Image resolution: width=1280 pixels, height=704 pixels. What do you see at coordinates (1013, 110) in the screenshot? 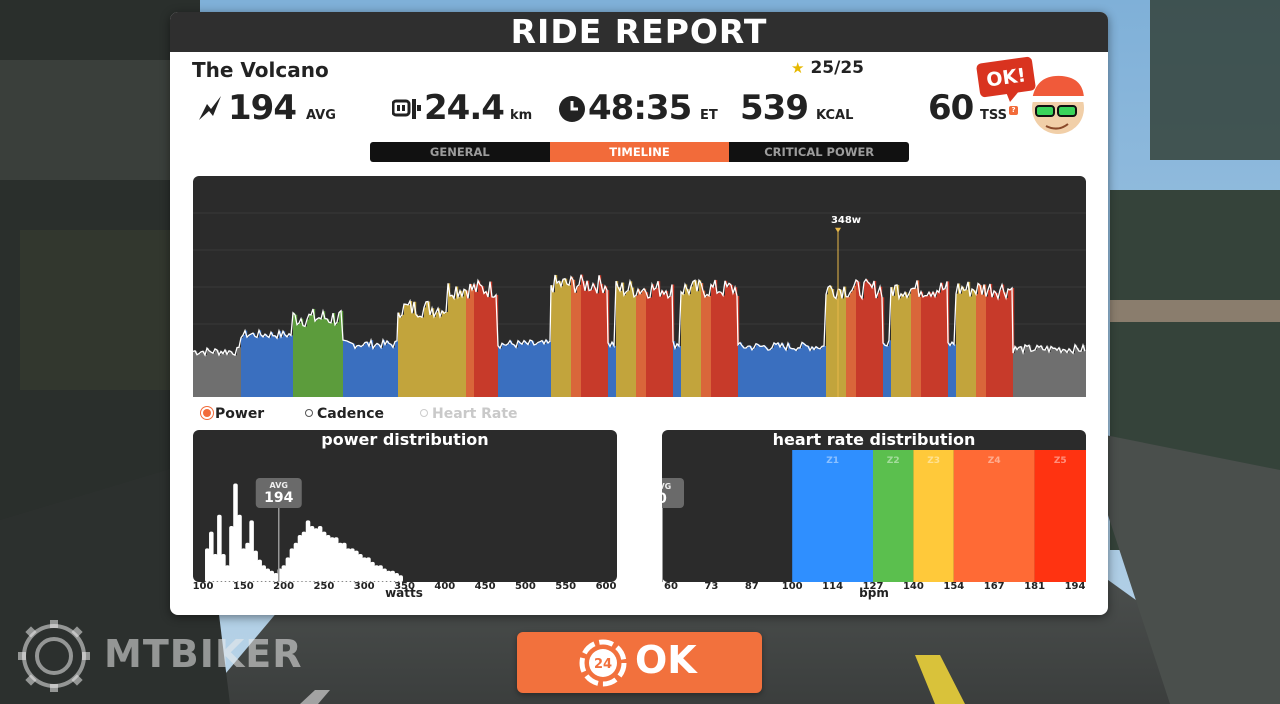
I see `tss-info-icon: ?` at bounding box center [1013, 110].